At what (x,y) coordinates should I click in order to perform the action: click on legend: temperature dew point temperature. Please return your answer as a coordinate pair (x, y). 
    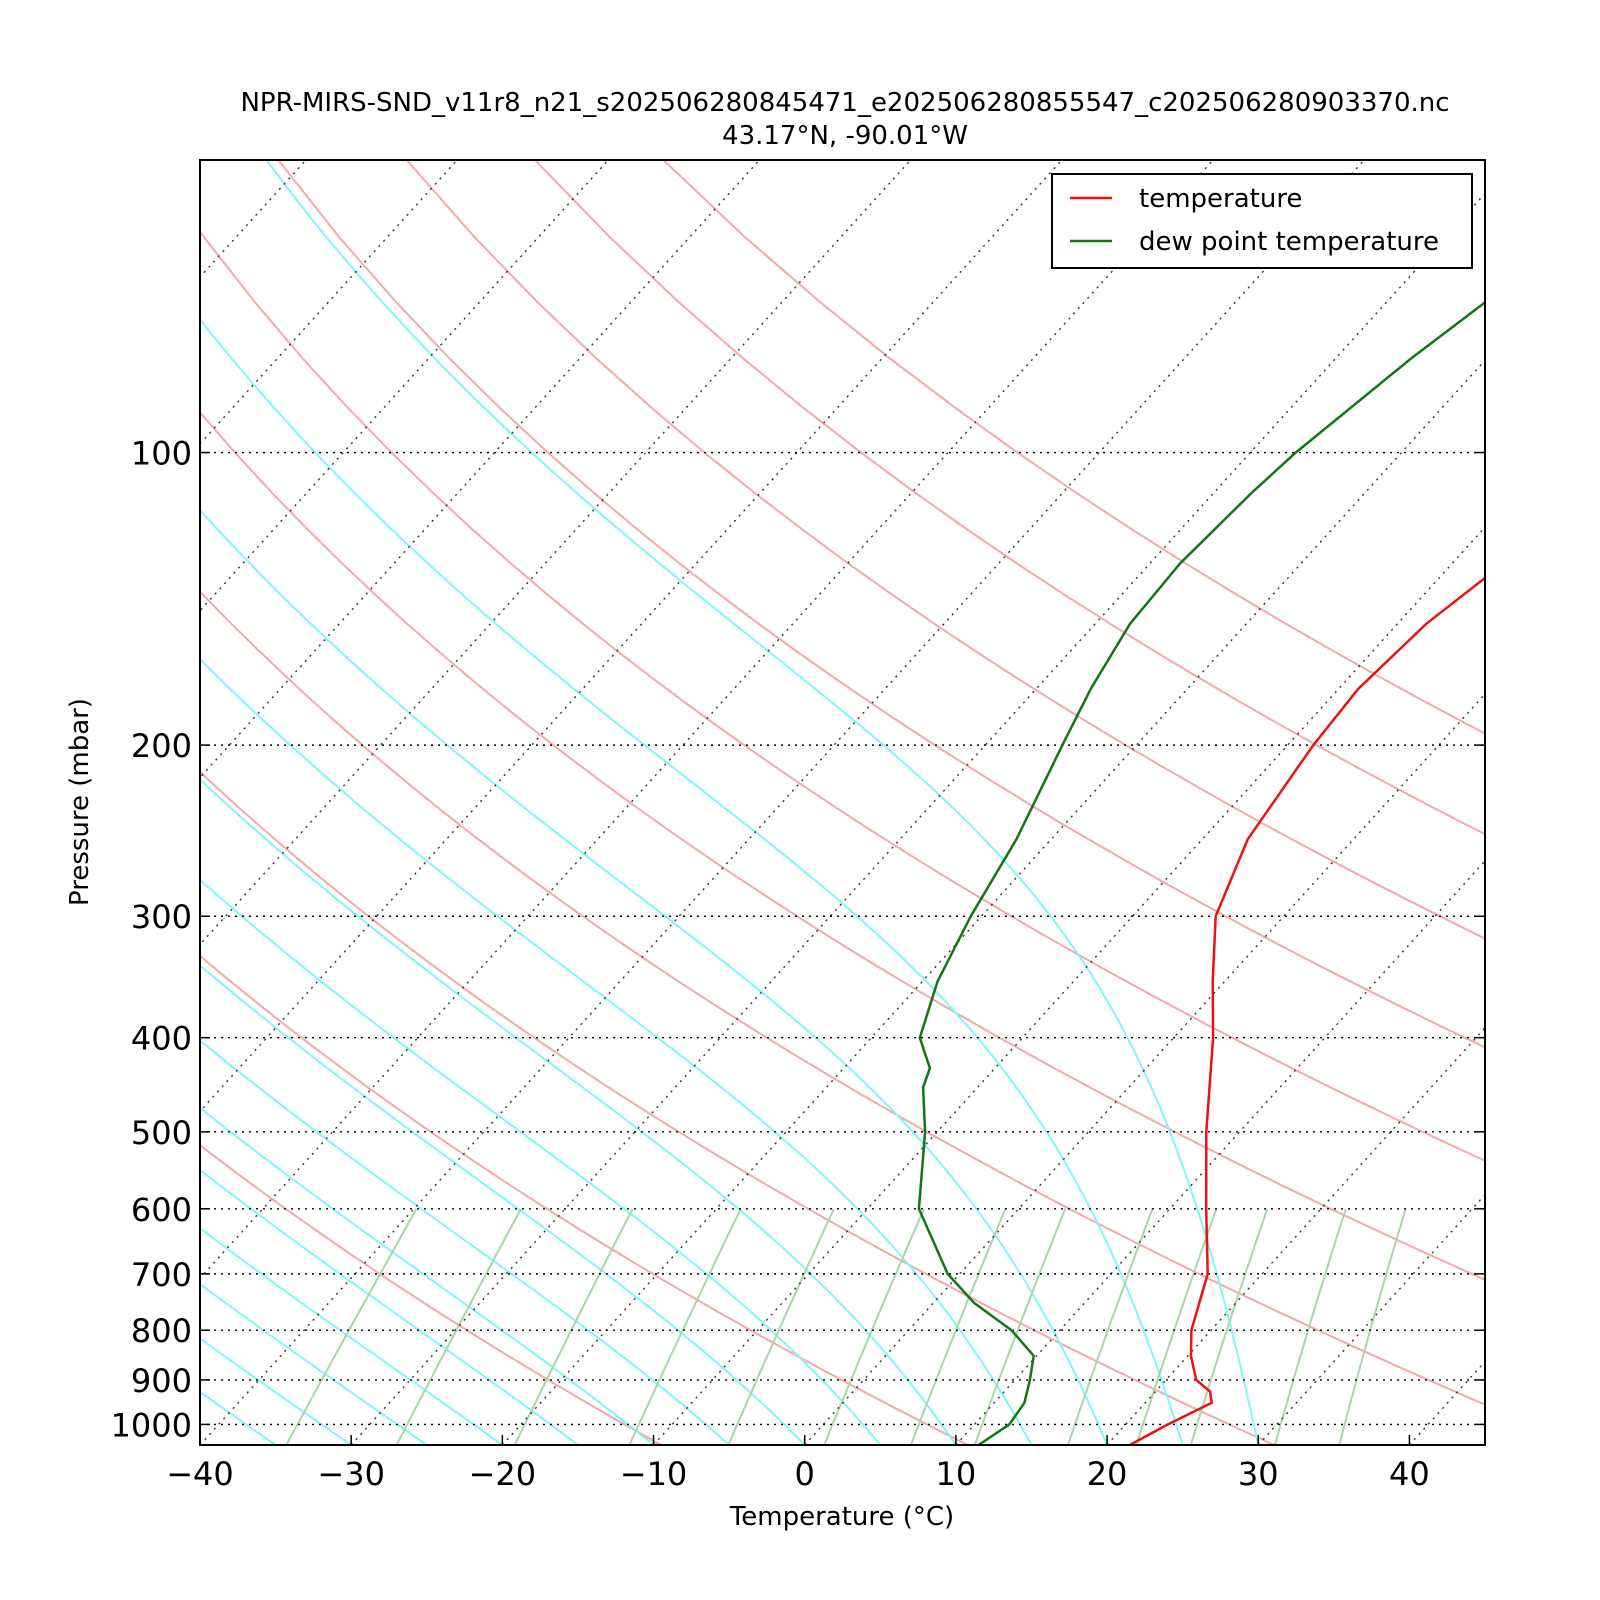
    Looking at the image, I should click on (1262, 221).